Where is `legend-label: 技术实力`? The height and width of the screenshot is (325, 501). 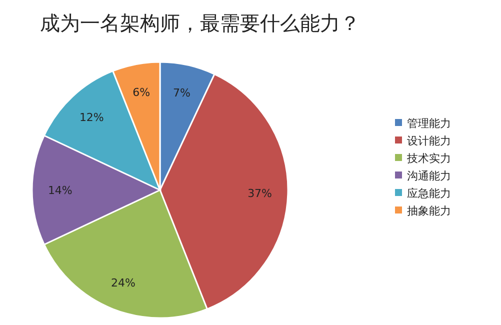 legend-label: 技术实力 is located at coordinates (428, 158).